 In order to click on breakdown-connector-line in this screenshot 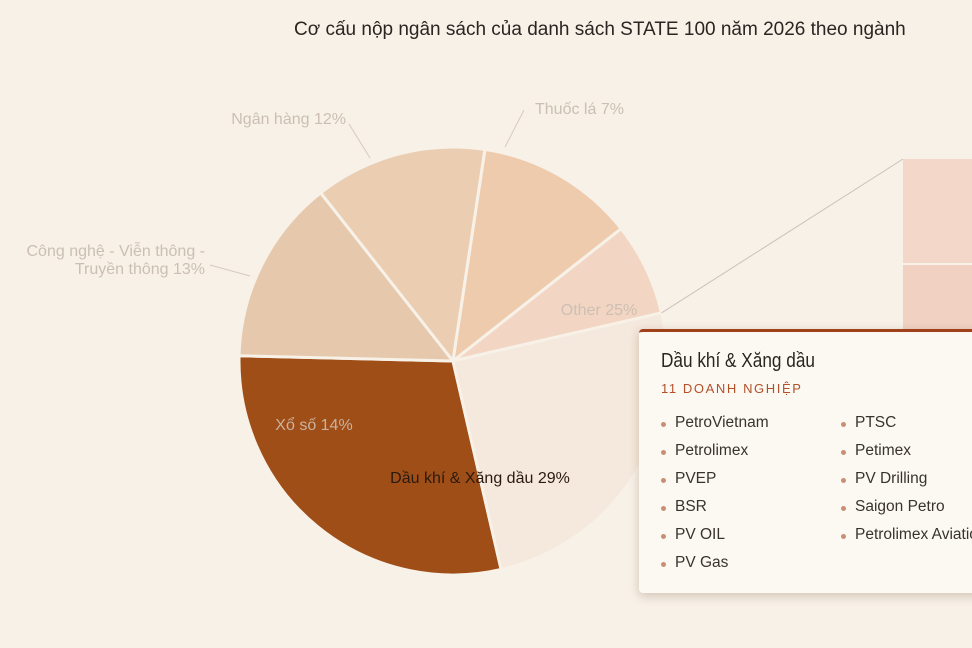, I will do `click(782, 236)`.